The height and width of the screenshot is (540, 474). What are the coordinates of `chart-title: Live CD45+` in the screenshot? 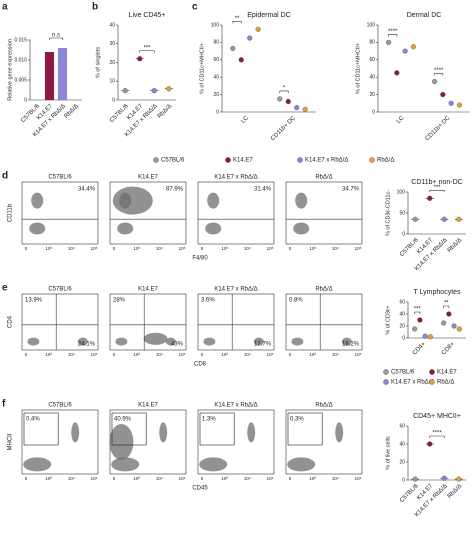 It's located at (147, 15).